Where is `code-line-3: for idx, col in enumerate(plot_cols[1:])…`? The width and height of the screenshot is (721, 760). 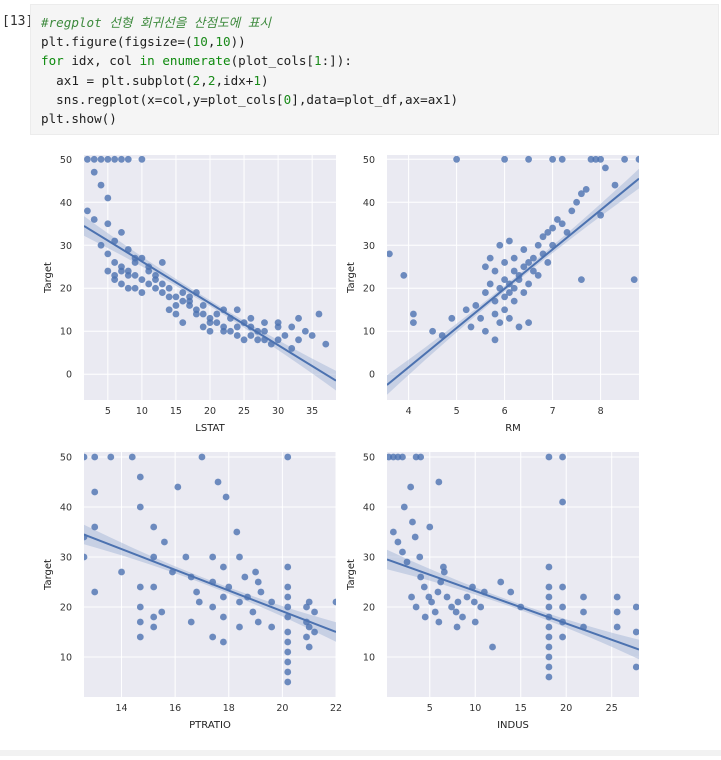 code-line-3: for idx, col in enumerate(plot_cols[1:])… is located at coordinates (196, 61).